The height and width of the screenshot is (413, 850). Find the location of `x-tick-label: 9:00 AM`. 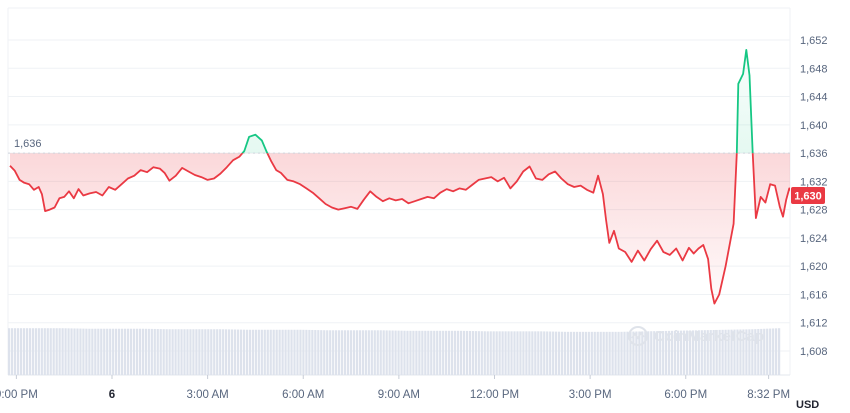

x-tick-label: 9:00 AM is located at coordinates (399, 395).